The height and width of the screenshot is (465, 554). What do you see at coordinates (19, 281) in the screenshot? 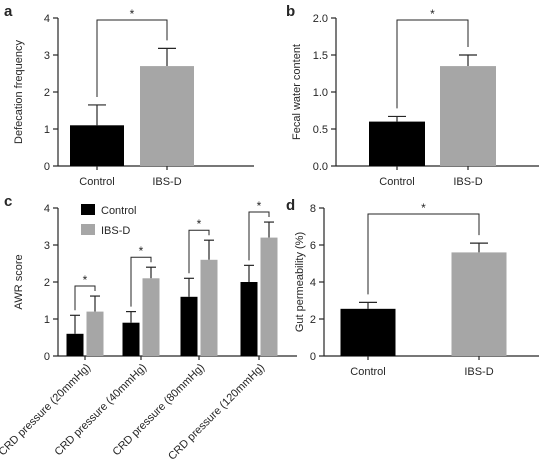
I see `y-axis-label: AWR score` at bounding box center [19, 281].